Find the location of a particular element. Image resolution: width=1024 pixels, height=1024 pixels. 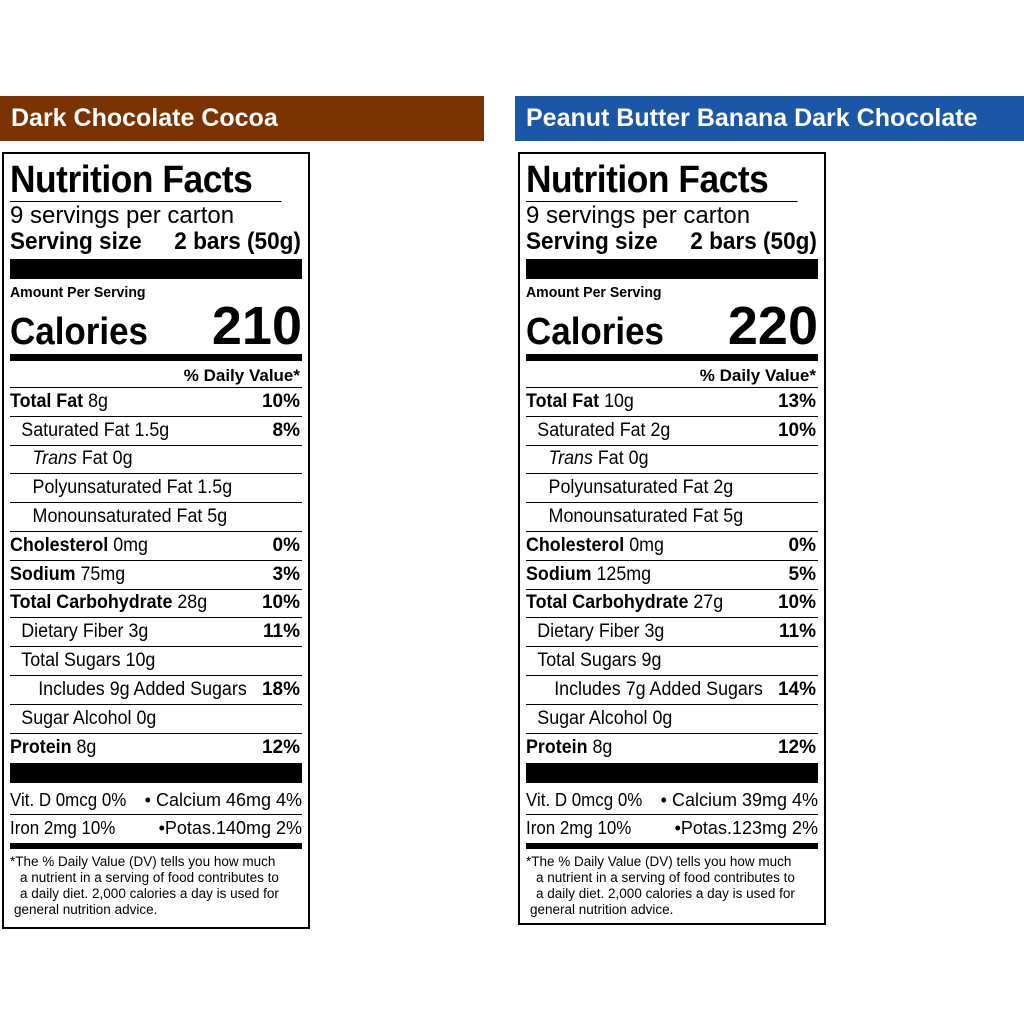

row-sodium: Sodium 125mg 5% is located at coordinates (672, 575).